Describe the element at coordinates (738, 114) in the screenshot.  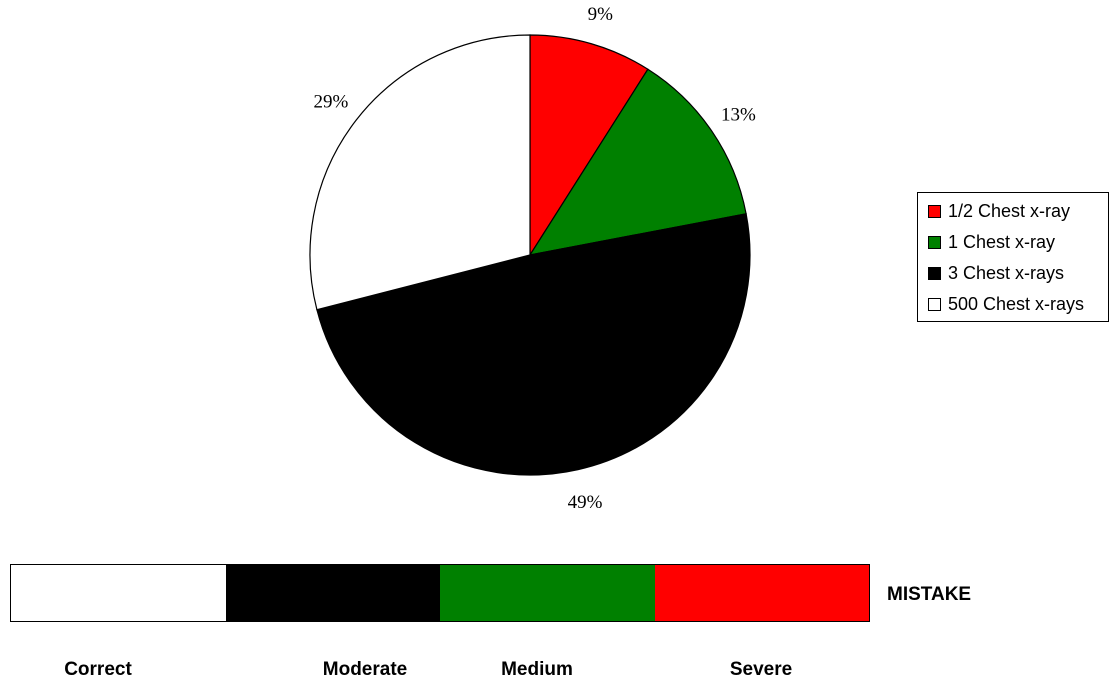
I see `slice-value-label-2: 13%` at that location.